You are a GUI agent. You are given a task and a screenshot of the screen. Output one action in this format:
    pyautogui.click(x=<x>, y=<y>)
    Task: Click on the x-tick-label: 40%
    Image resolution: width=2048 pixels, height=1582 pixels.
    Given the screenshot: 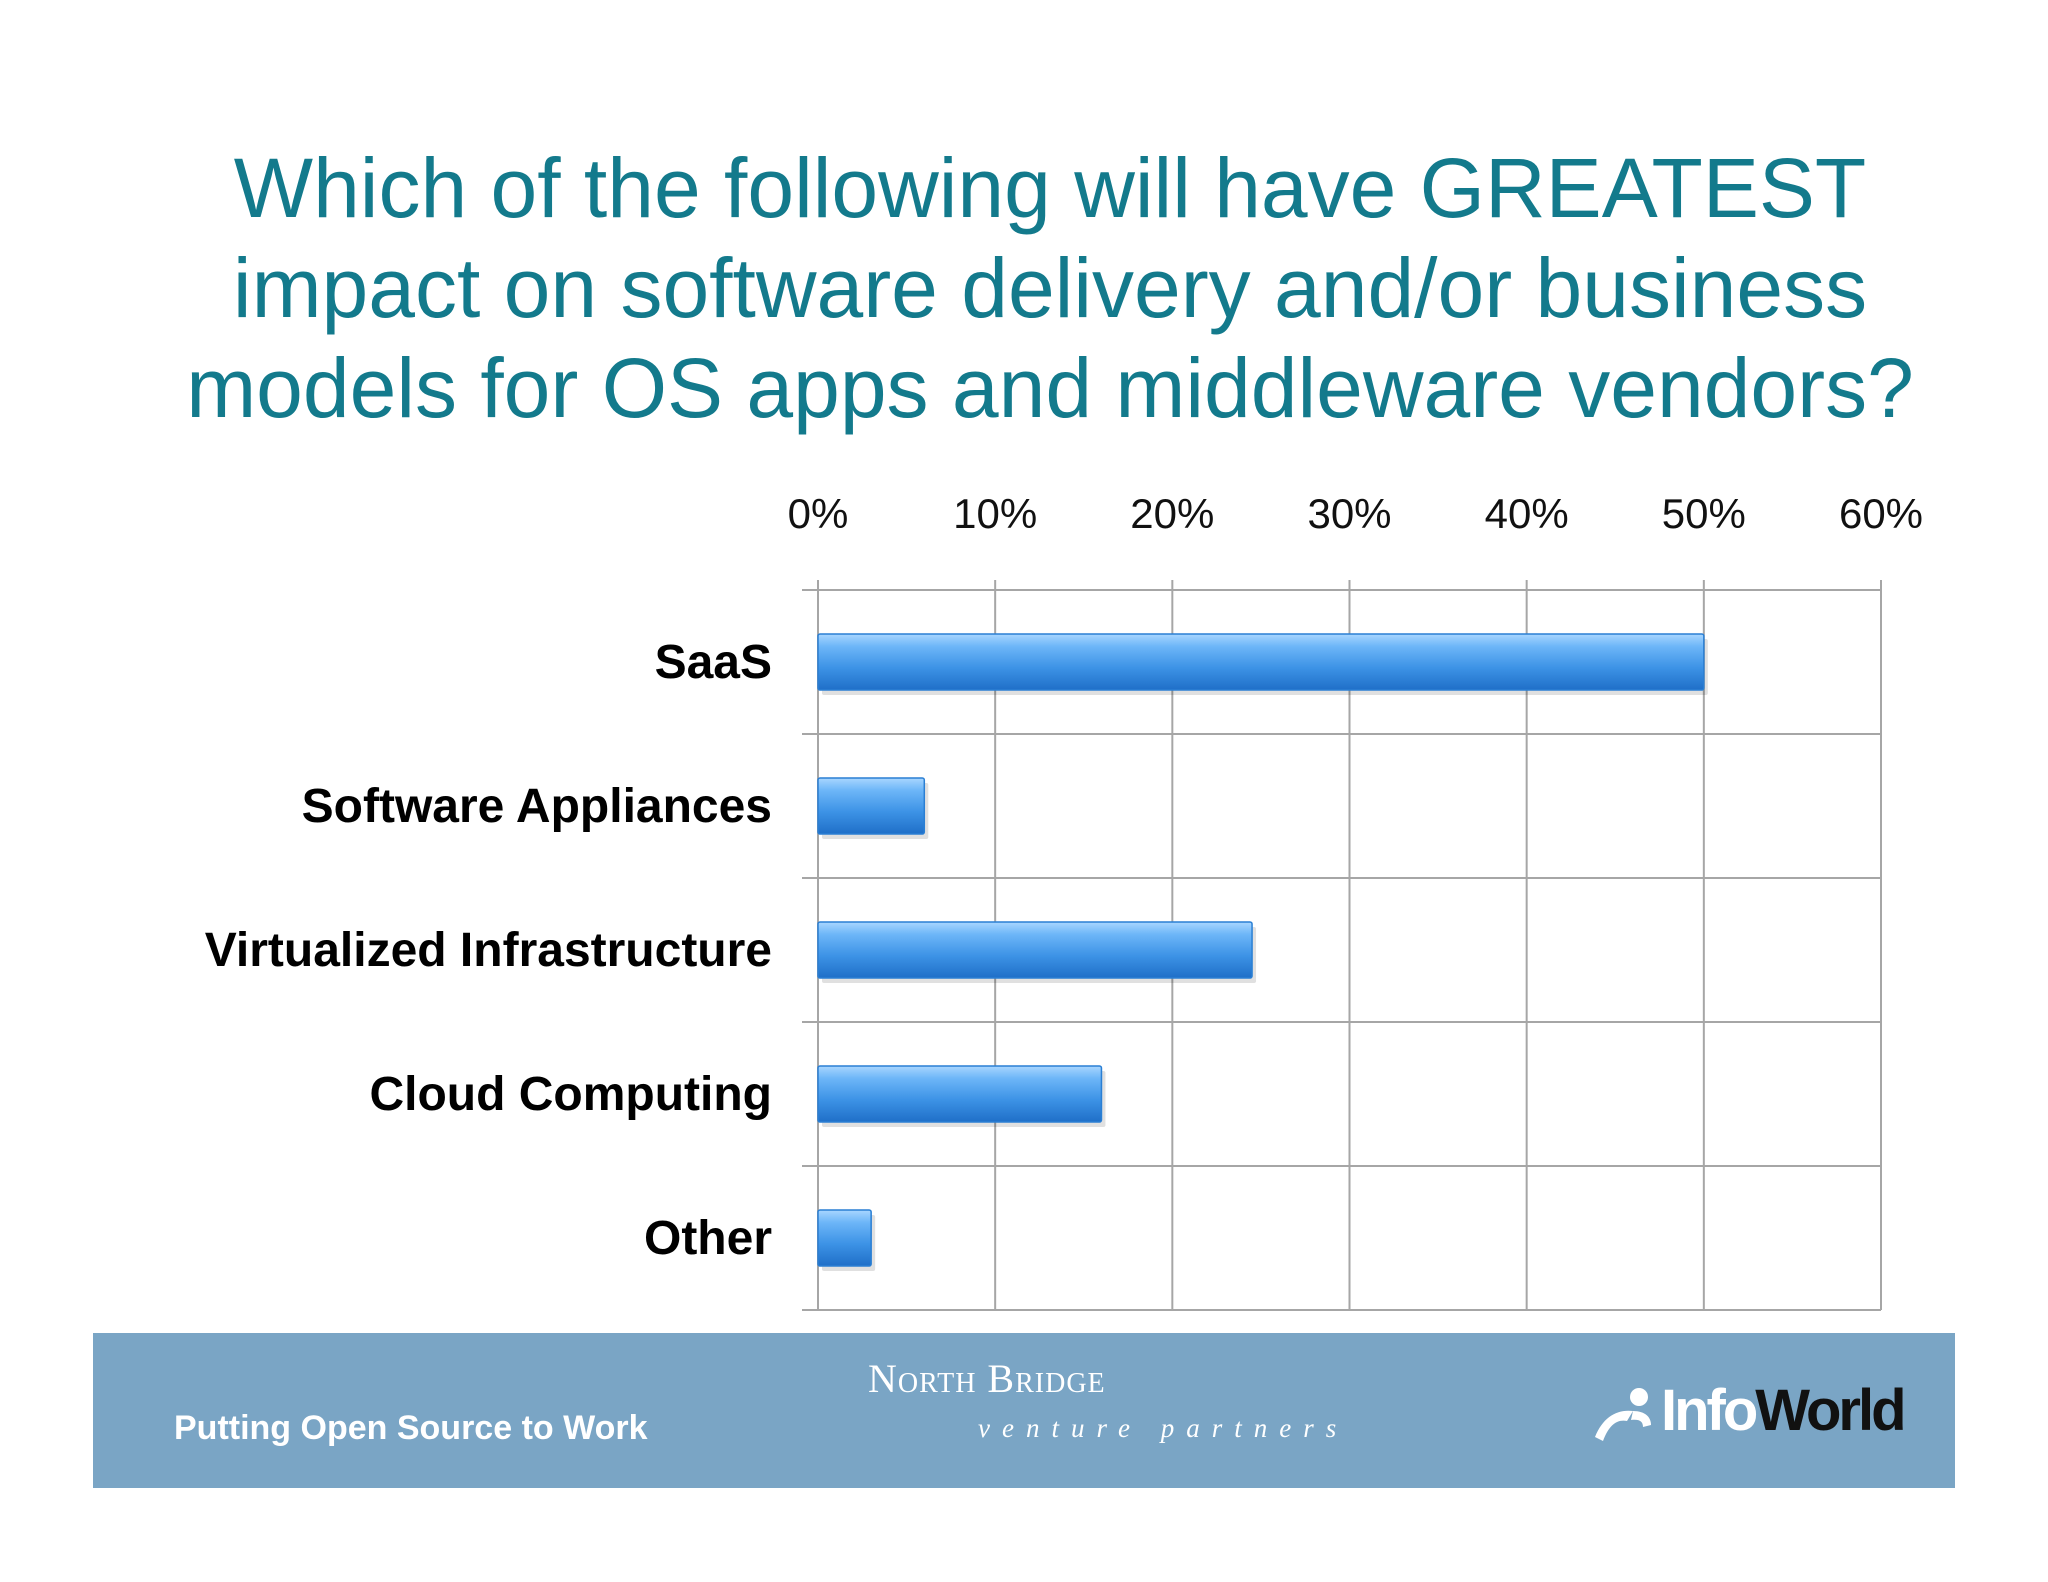 What is the action you would take?
    pyautogui.click(x=1527, y=513)
    